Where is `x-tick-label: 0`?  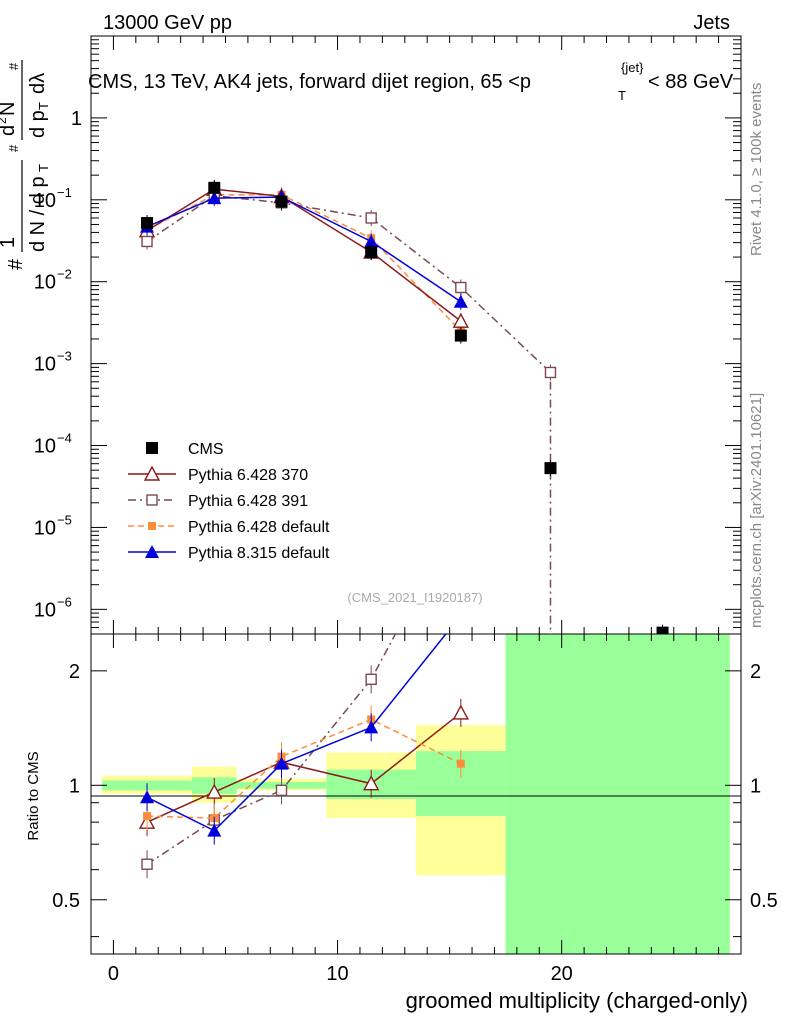 x-tick-label: 0 is located at coordinates (113, 974).